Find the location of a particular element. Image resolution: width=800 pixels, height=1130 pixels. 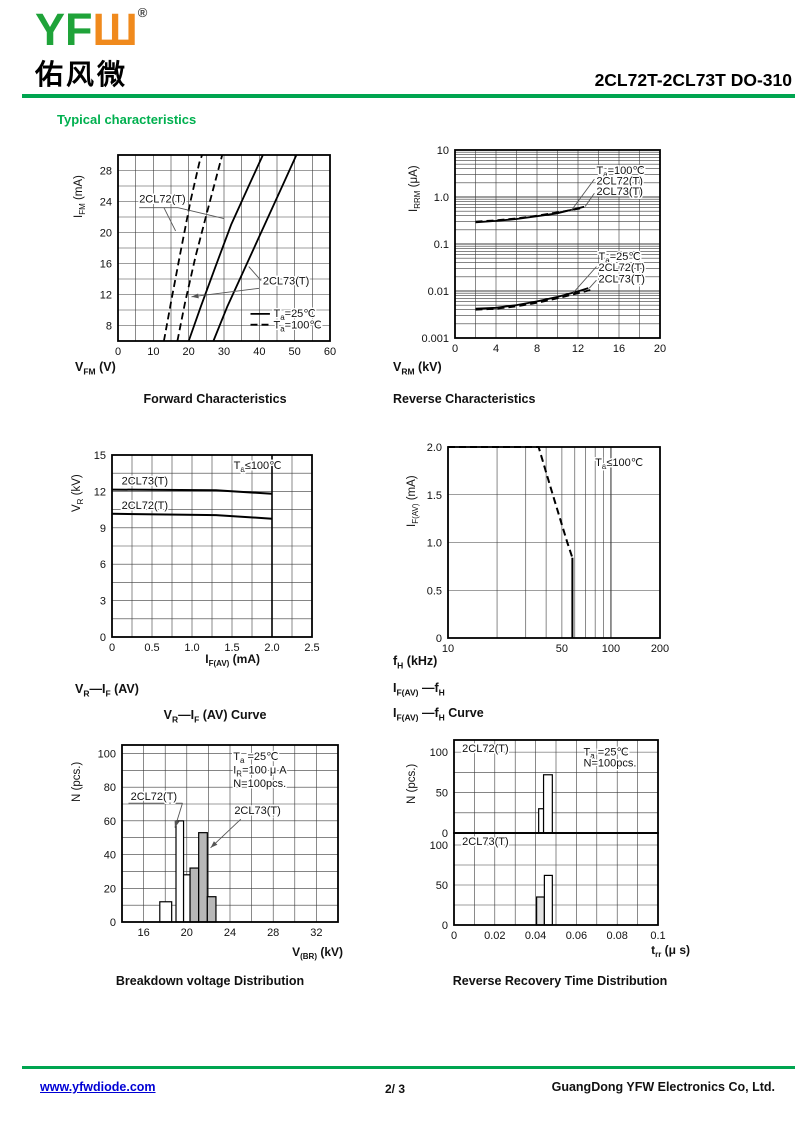

iffh-x-axis-caption: fH (kHz) is located at coordinates (415, 662).